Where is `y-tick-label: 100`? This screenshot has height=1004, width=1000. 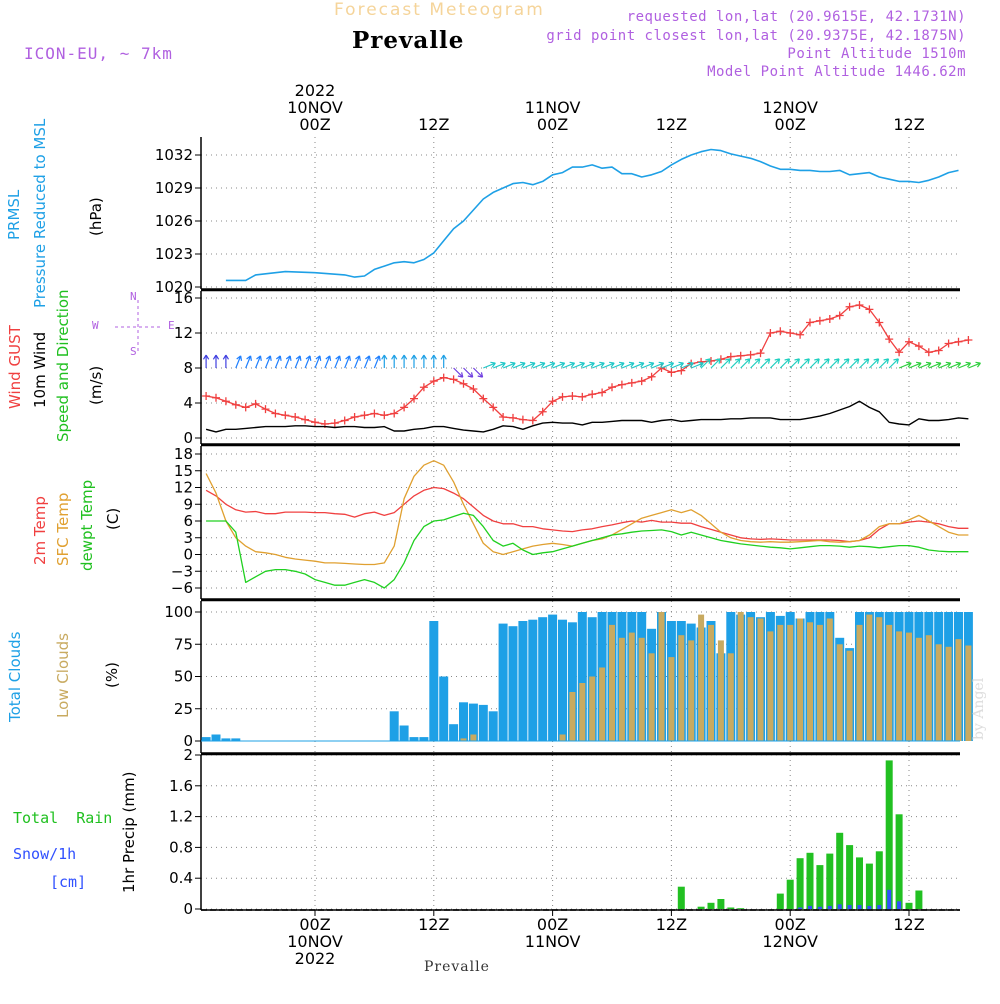 y-tick-label: 100 is located at coordinates (178, 612).